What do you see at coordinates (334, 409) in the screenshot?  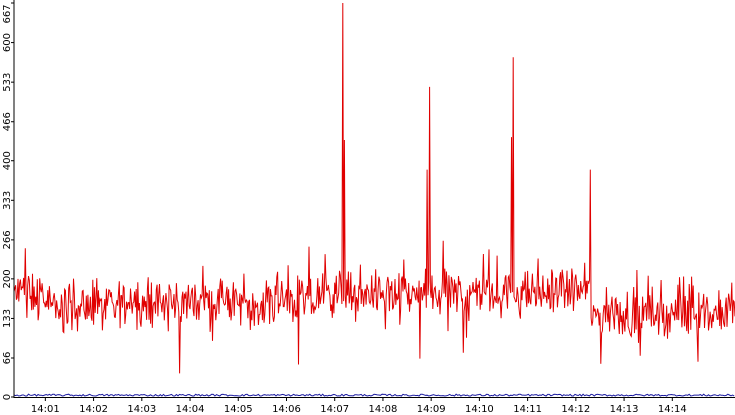 I see `x-tick-label: 14:07` at bounding box center [334, 409].